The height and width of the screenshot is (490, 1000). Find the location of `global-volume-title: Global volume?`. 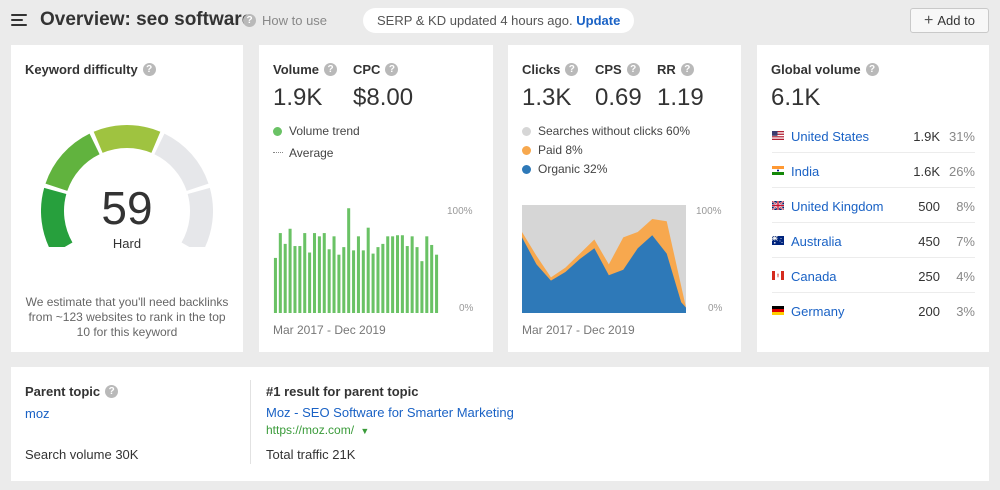

global-volume-title: Global volume? is located at coordinates (825, 69).